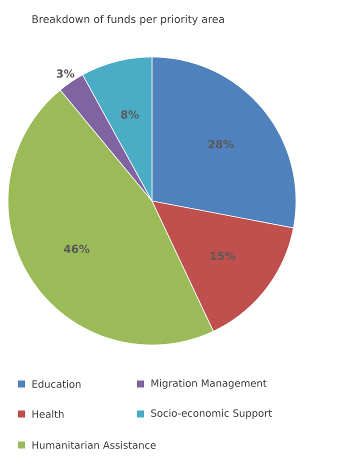  I want to click on legend-label: Migration Management, so click(209, 384).